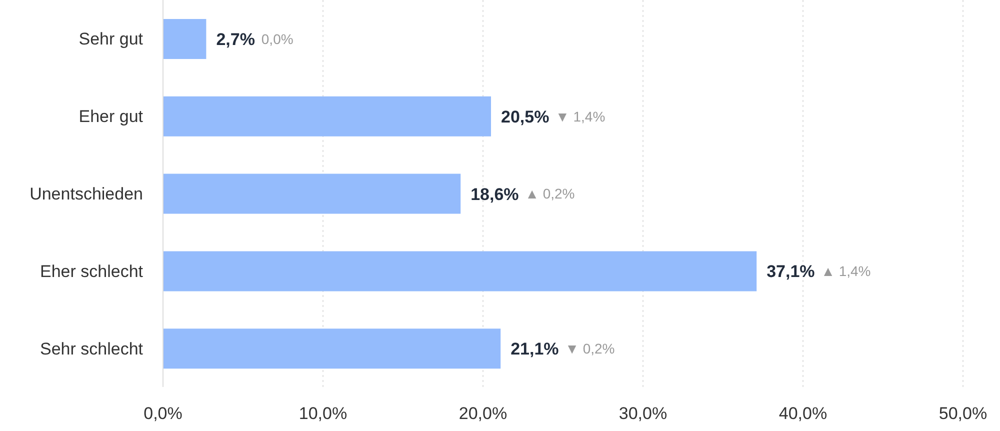 The image size is (1000, 431). I want to click on data-label: 37,1%, so click(790, 272).